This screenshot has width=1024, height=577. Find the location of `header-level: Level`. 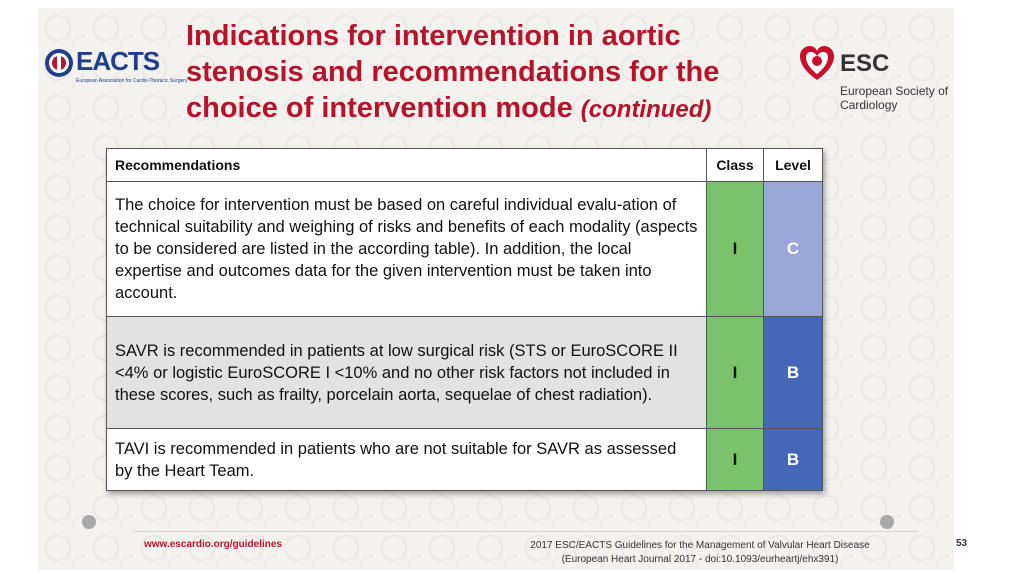

header-level: Level is located at coordinates (793, 165).